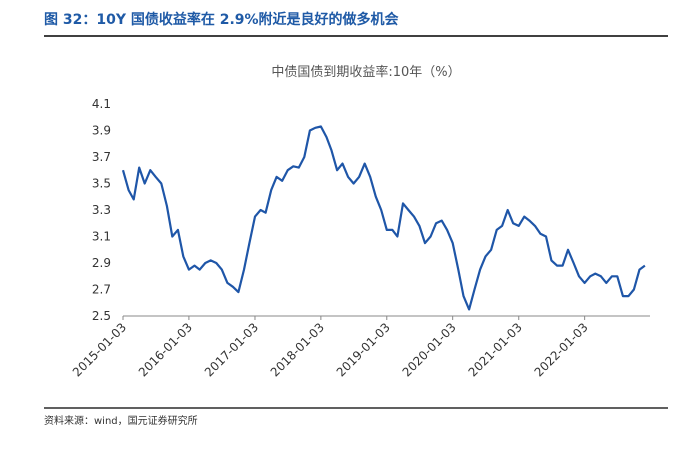 The image size is (681, 452). Describe the element at coordinates (165, 349) in the screenshot. I see `x-tick-label: 2016-01-03` at that location.